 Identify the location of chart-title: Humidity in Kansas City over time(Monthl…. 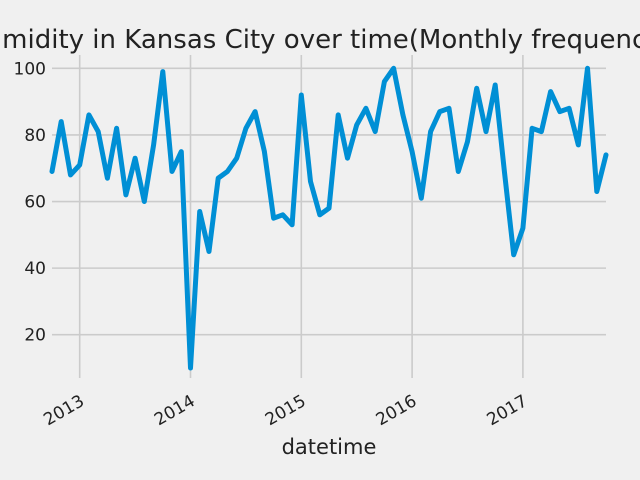
(320, 40).